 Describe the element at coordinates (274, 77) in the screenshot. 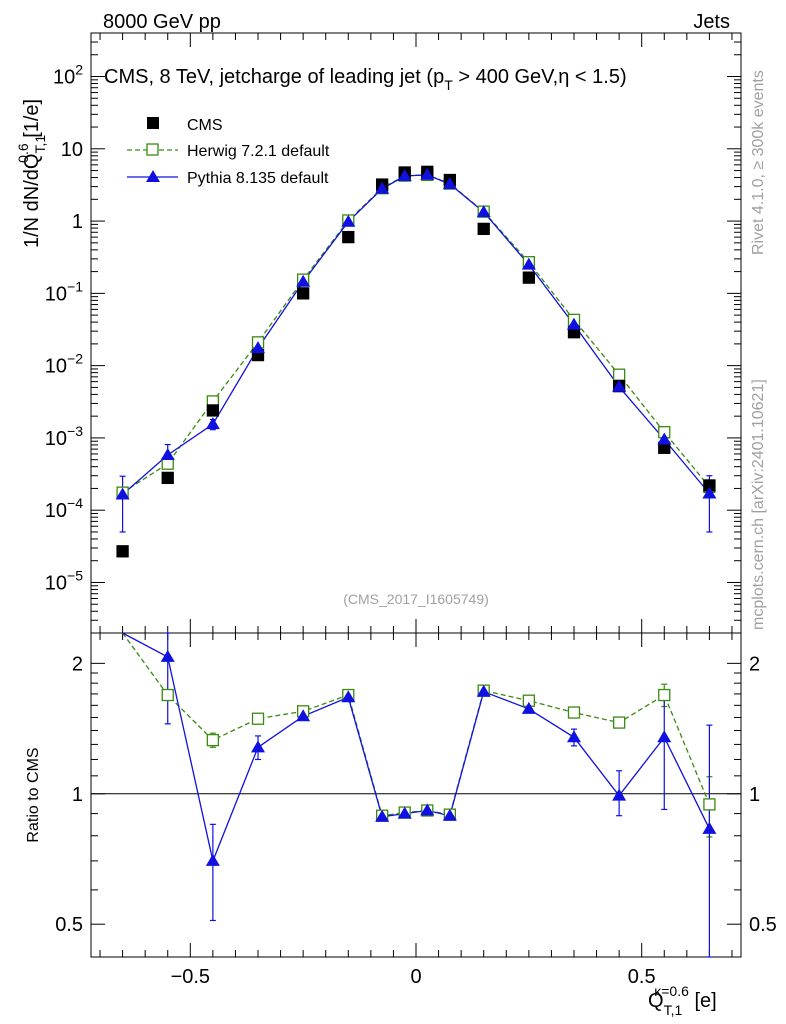

I see `chart-title-prefix: CMS, 8 TeV, jetcharge of leading jet (p` at that location.